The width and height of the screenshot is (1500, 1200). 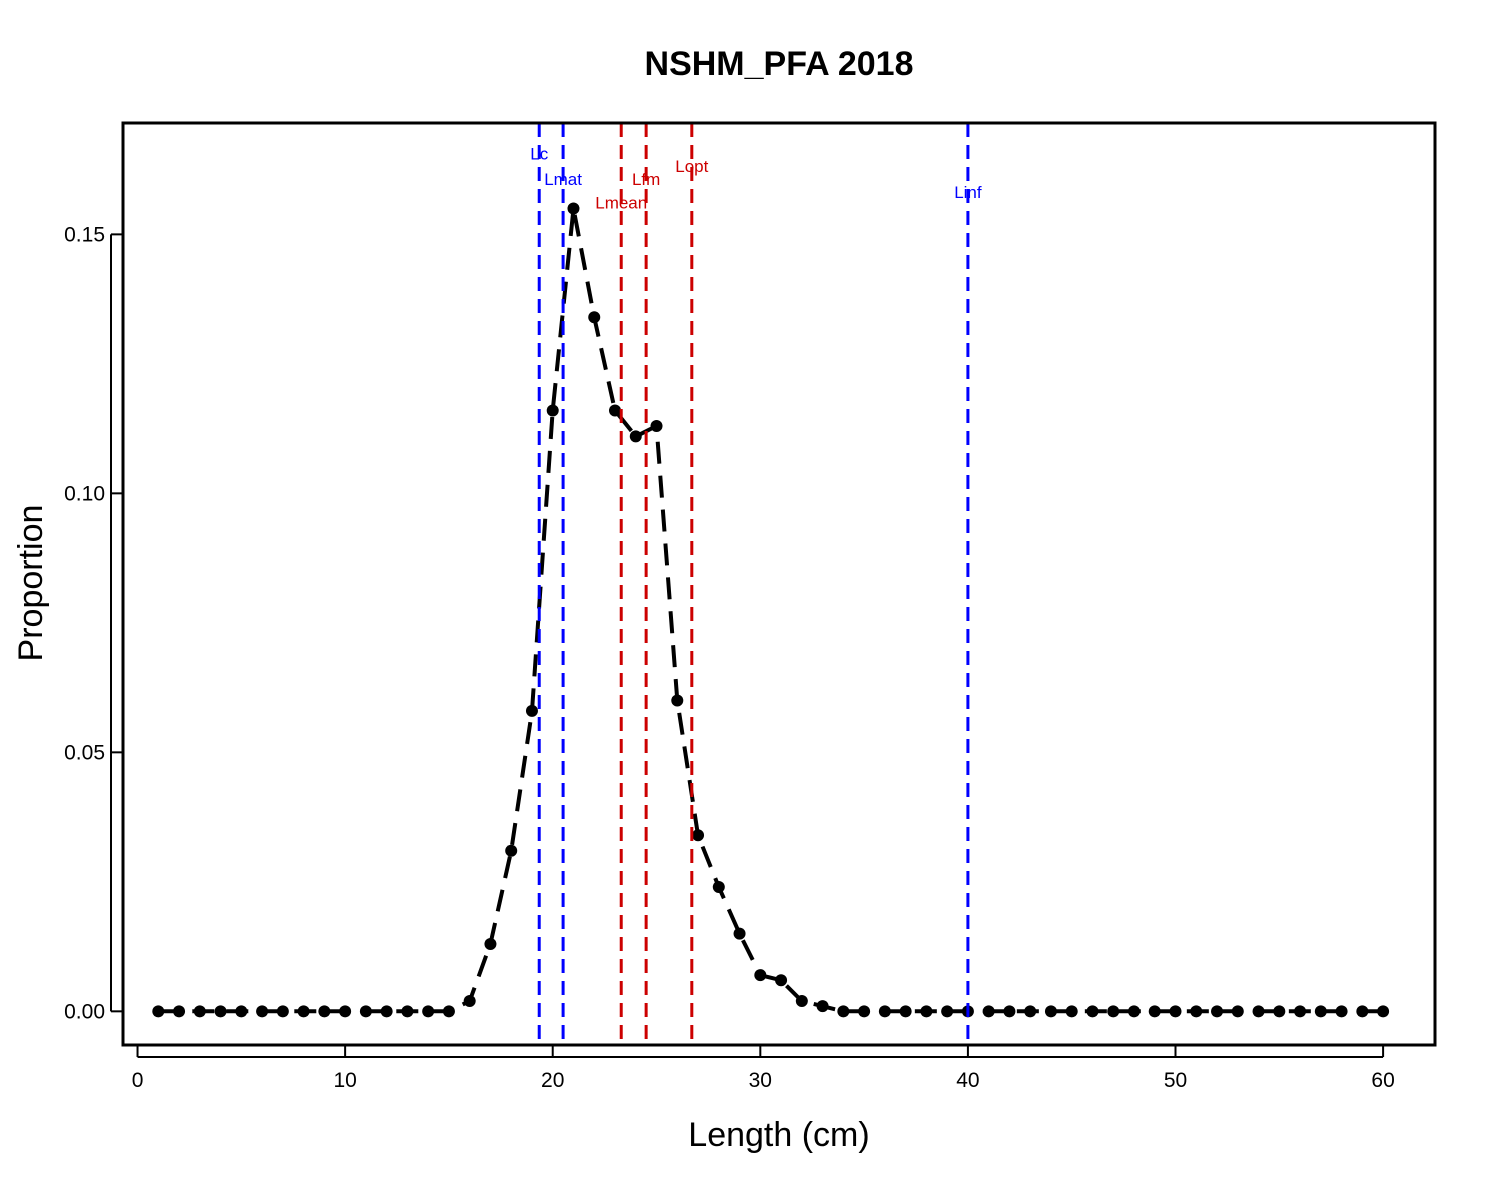 I want to click on ref-label-lc: Lc, so click(x=539, y=153).